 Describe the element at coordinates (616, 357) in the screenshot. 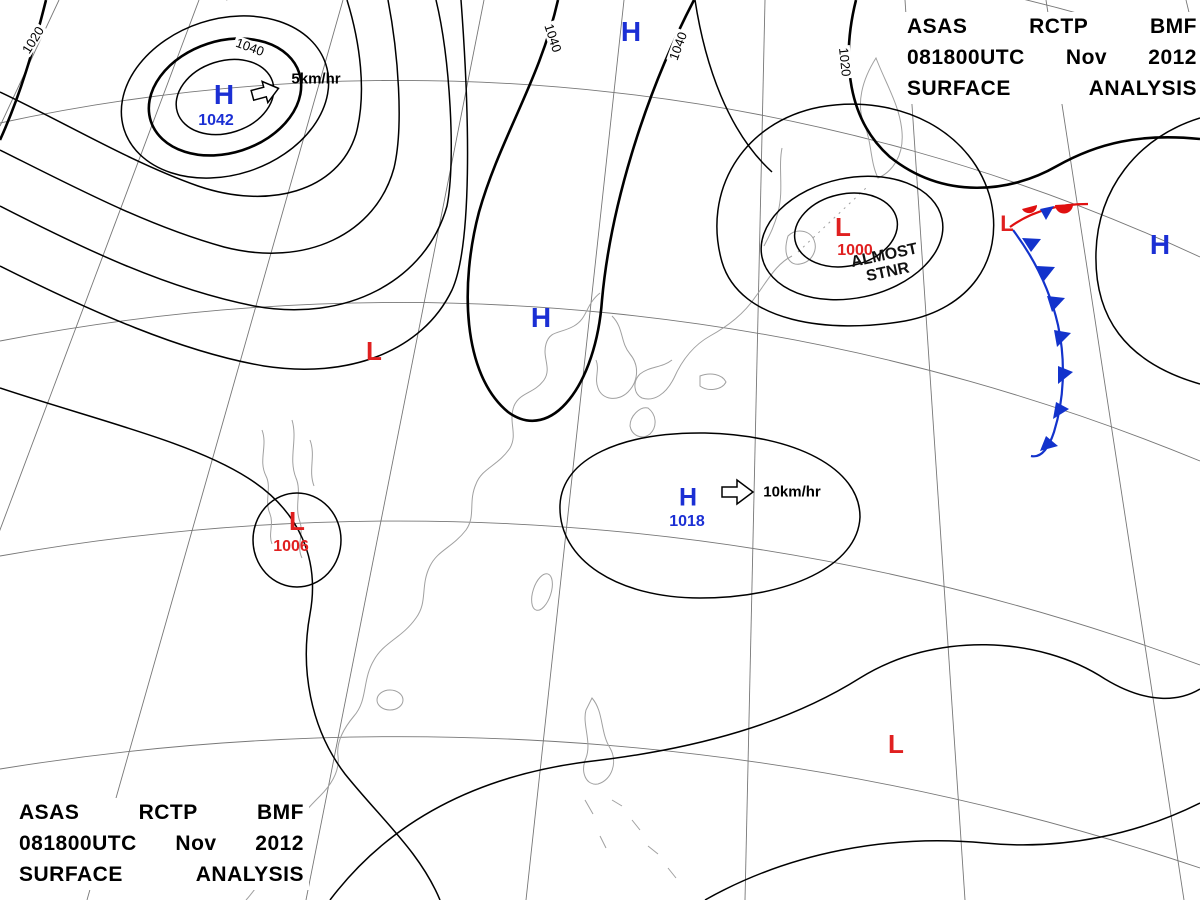

I see `coast-korea` at that location.